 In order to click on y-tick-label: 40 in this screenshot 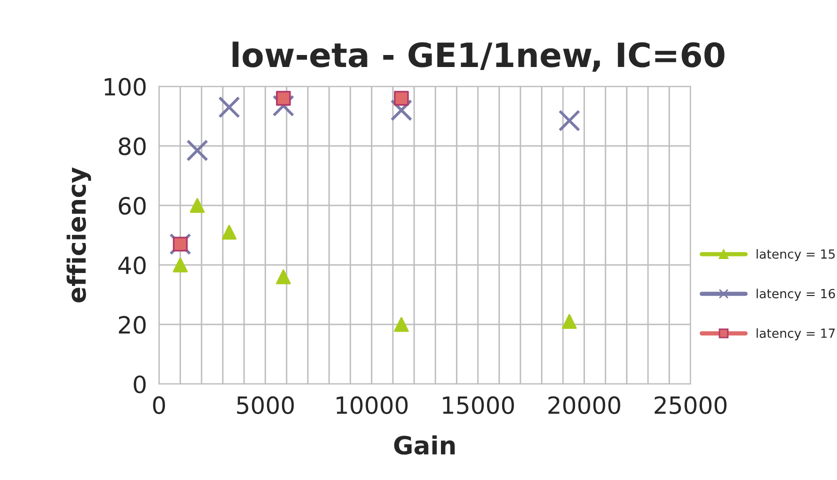, I will do `click(132, 265)`.